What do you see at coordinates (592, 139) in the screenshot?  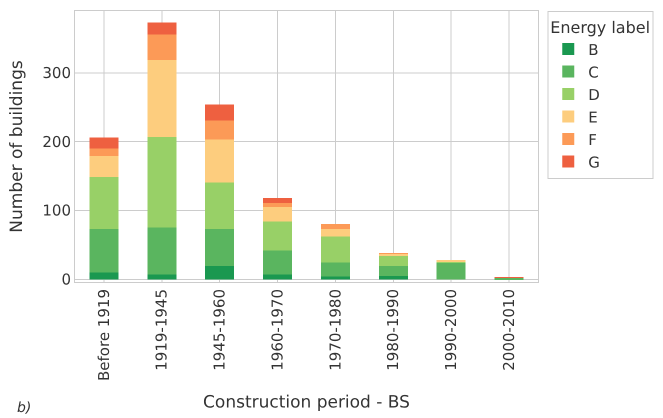 I see `legend-label: F` at bounding box center [592, 139].